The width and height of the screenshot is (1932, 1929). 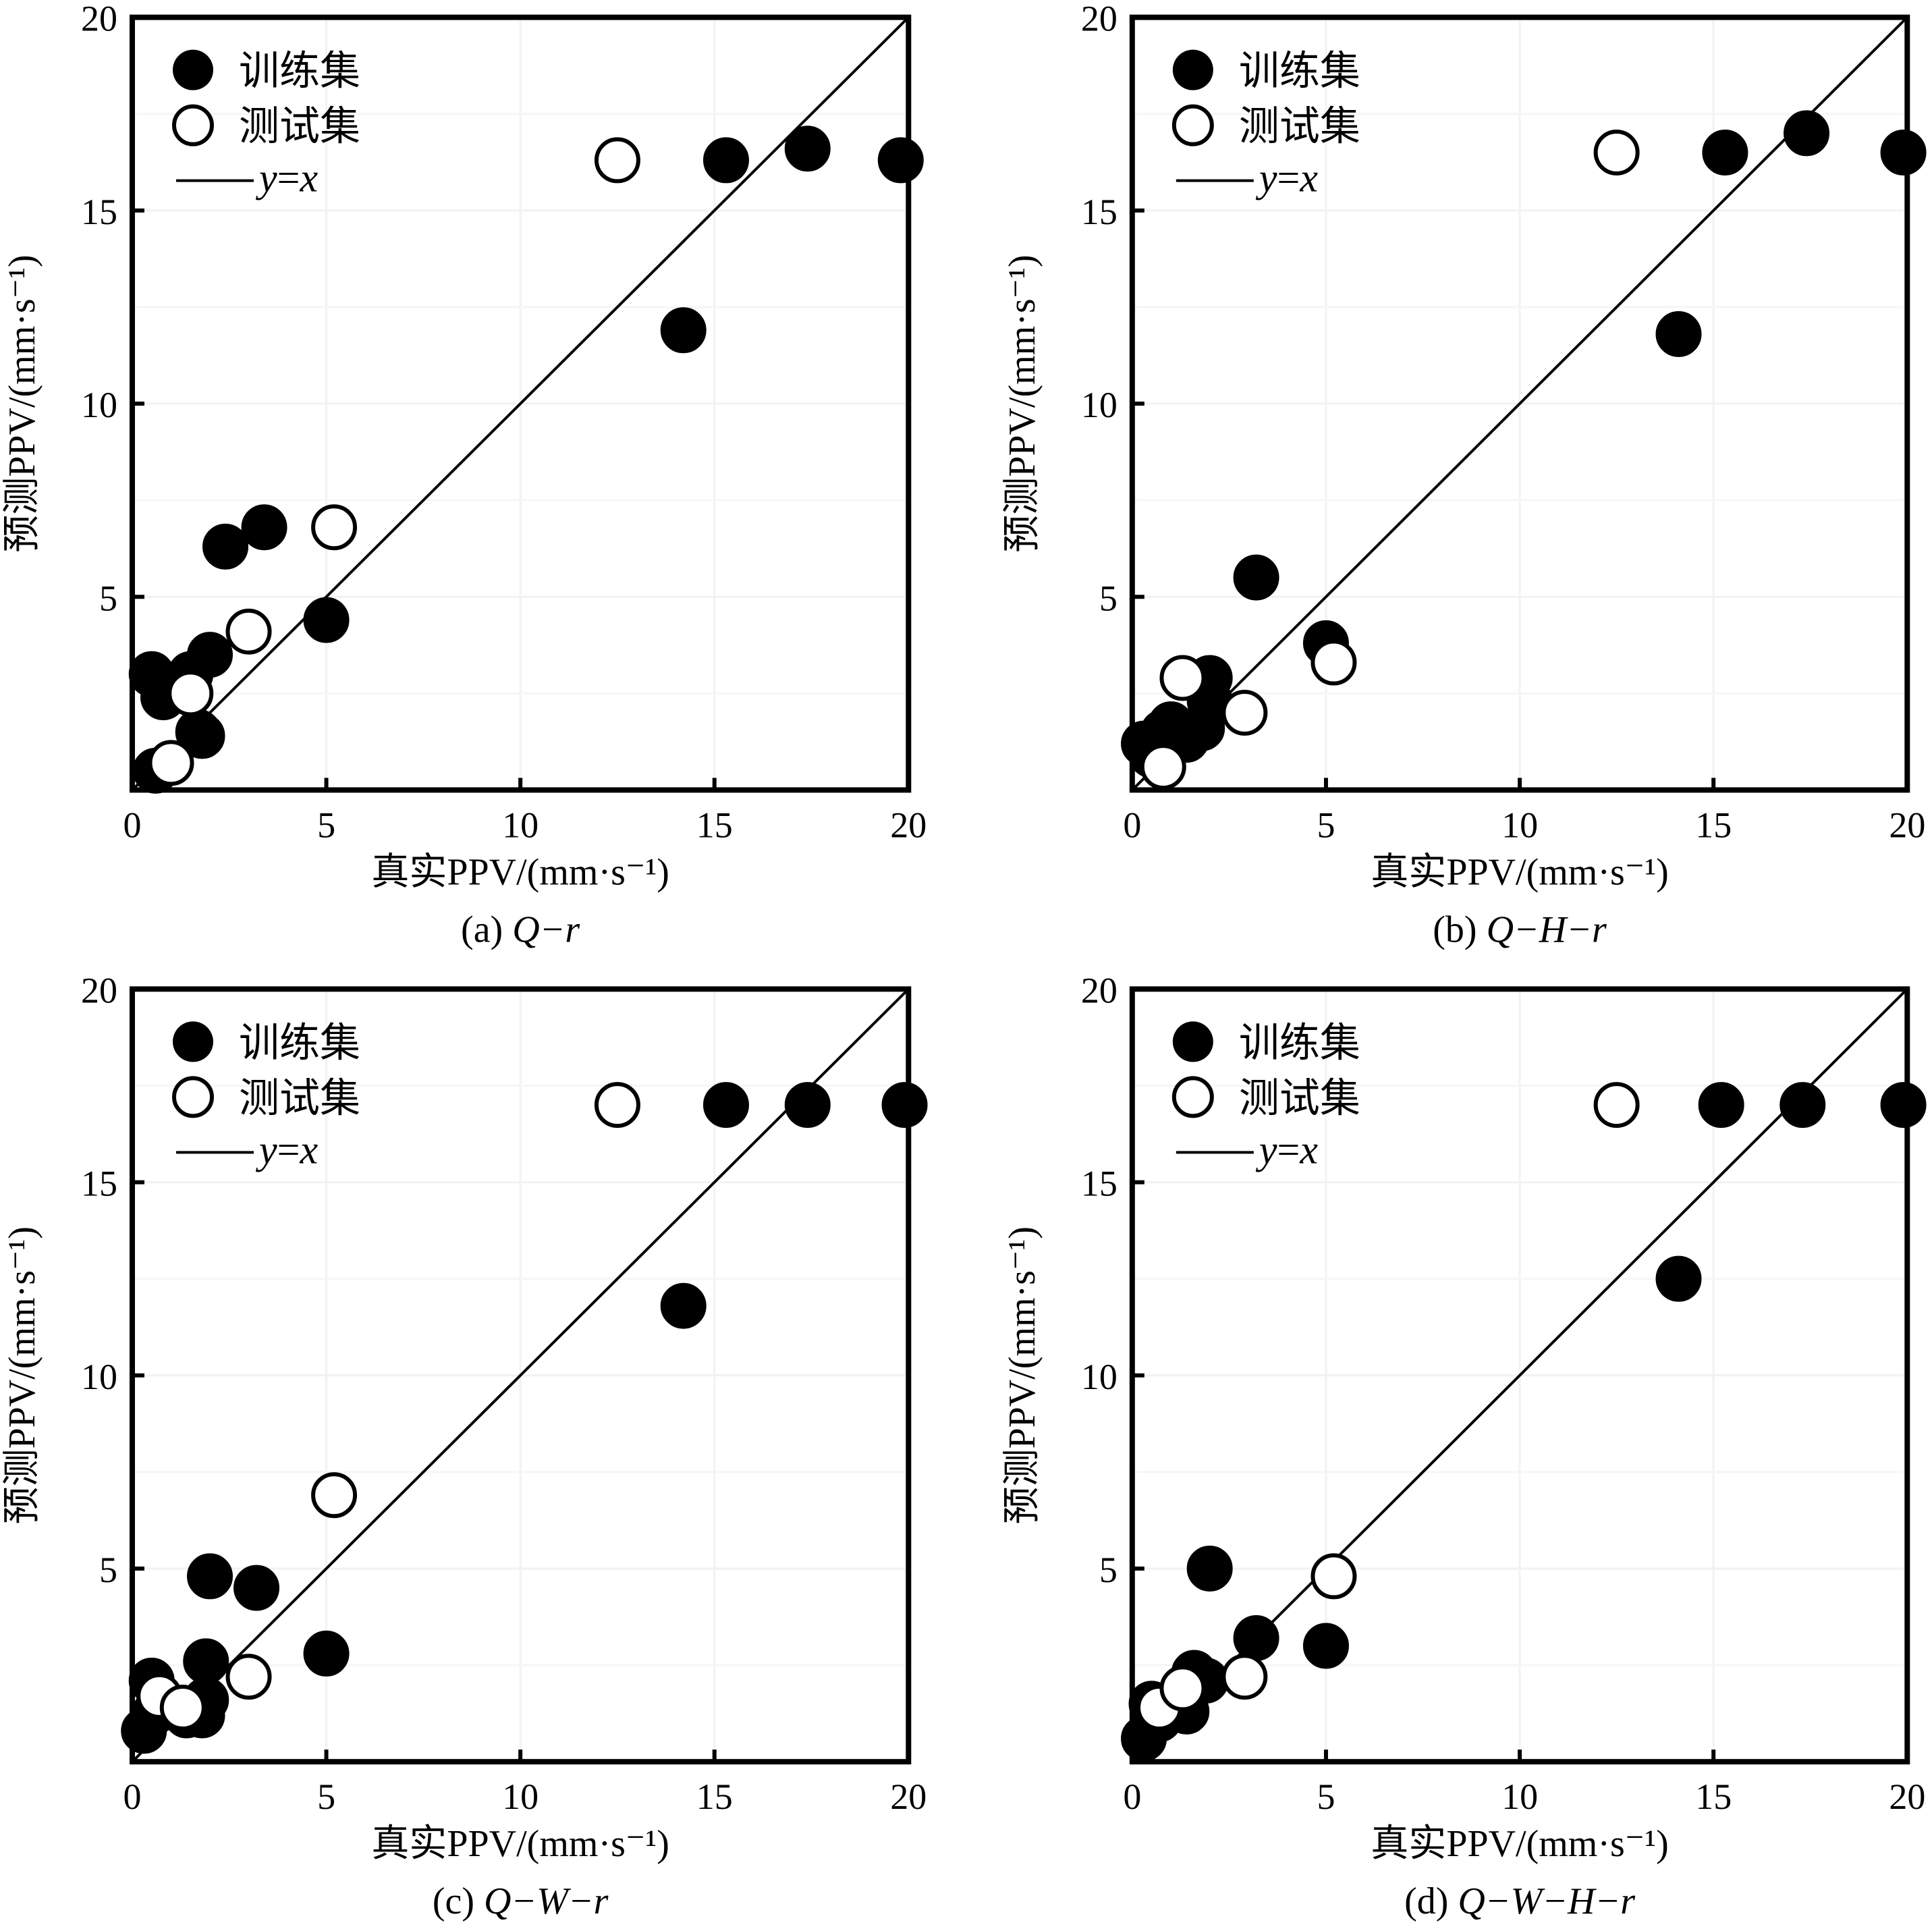 I want to click on caption-prefix: (d), so click(x=1431, y=1901).